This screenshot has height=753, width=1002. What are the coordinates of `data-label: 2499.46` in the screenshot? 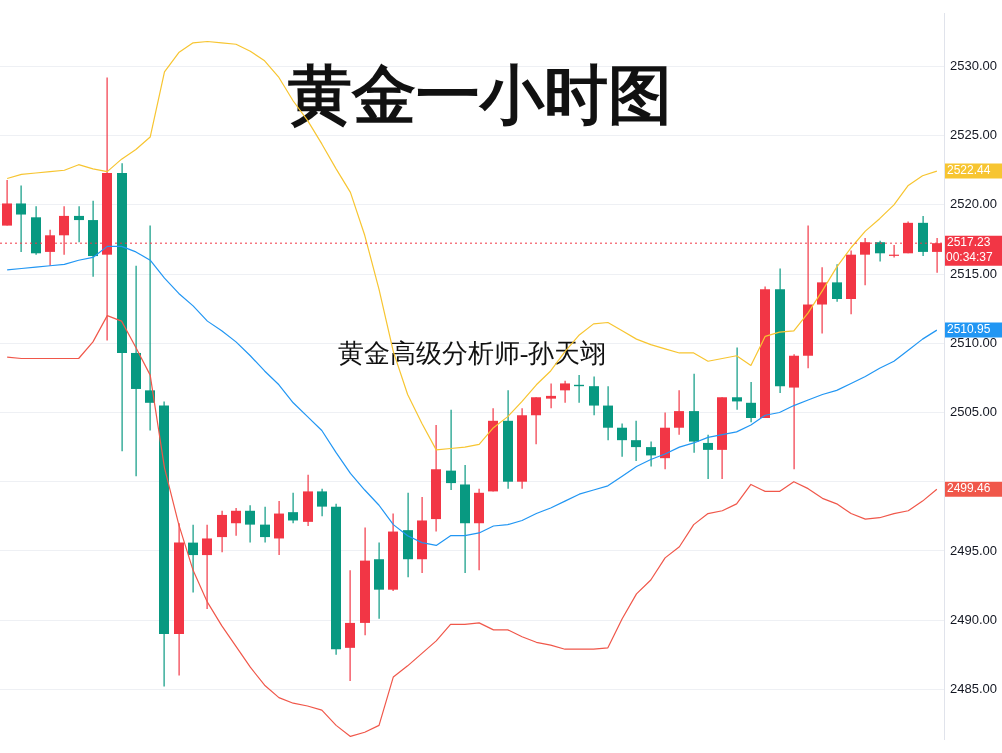 It's located at (969, 488).